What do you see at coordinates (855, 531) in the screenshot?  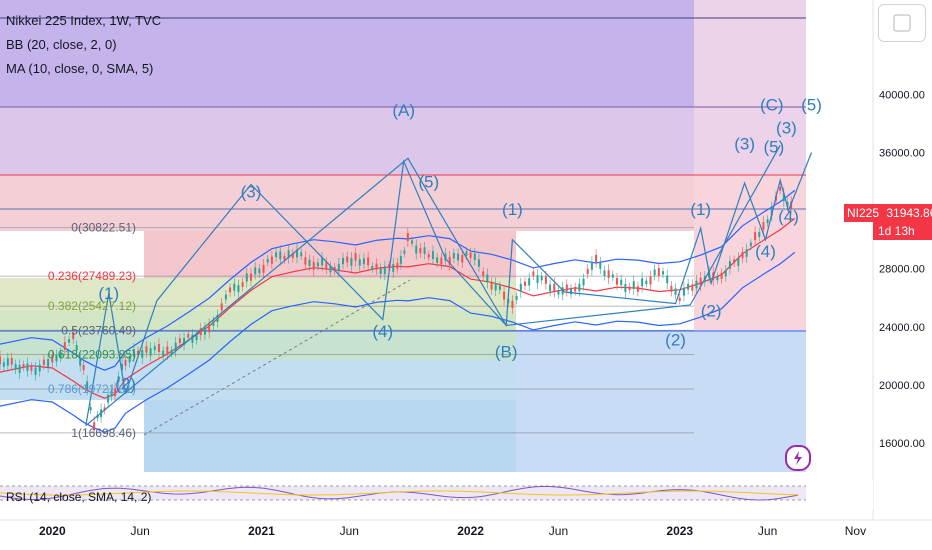 I see `time-tick-label: Nov` at bounding box center [855, 531].